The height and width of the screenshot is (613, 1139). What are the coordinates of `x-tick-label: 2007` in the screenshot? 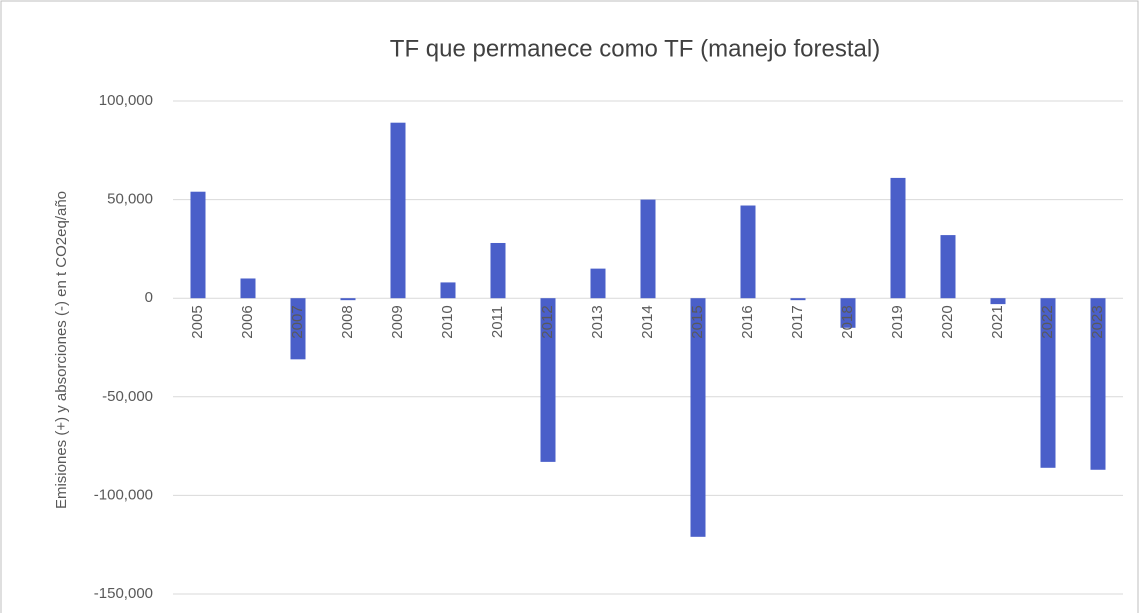 It's located at (297, 321).